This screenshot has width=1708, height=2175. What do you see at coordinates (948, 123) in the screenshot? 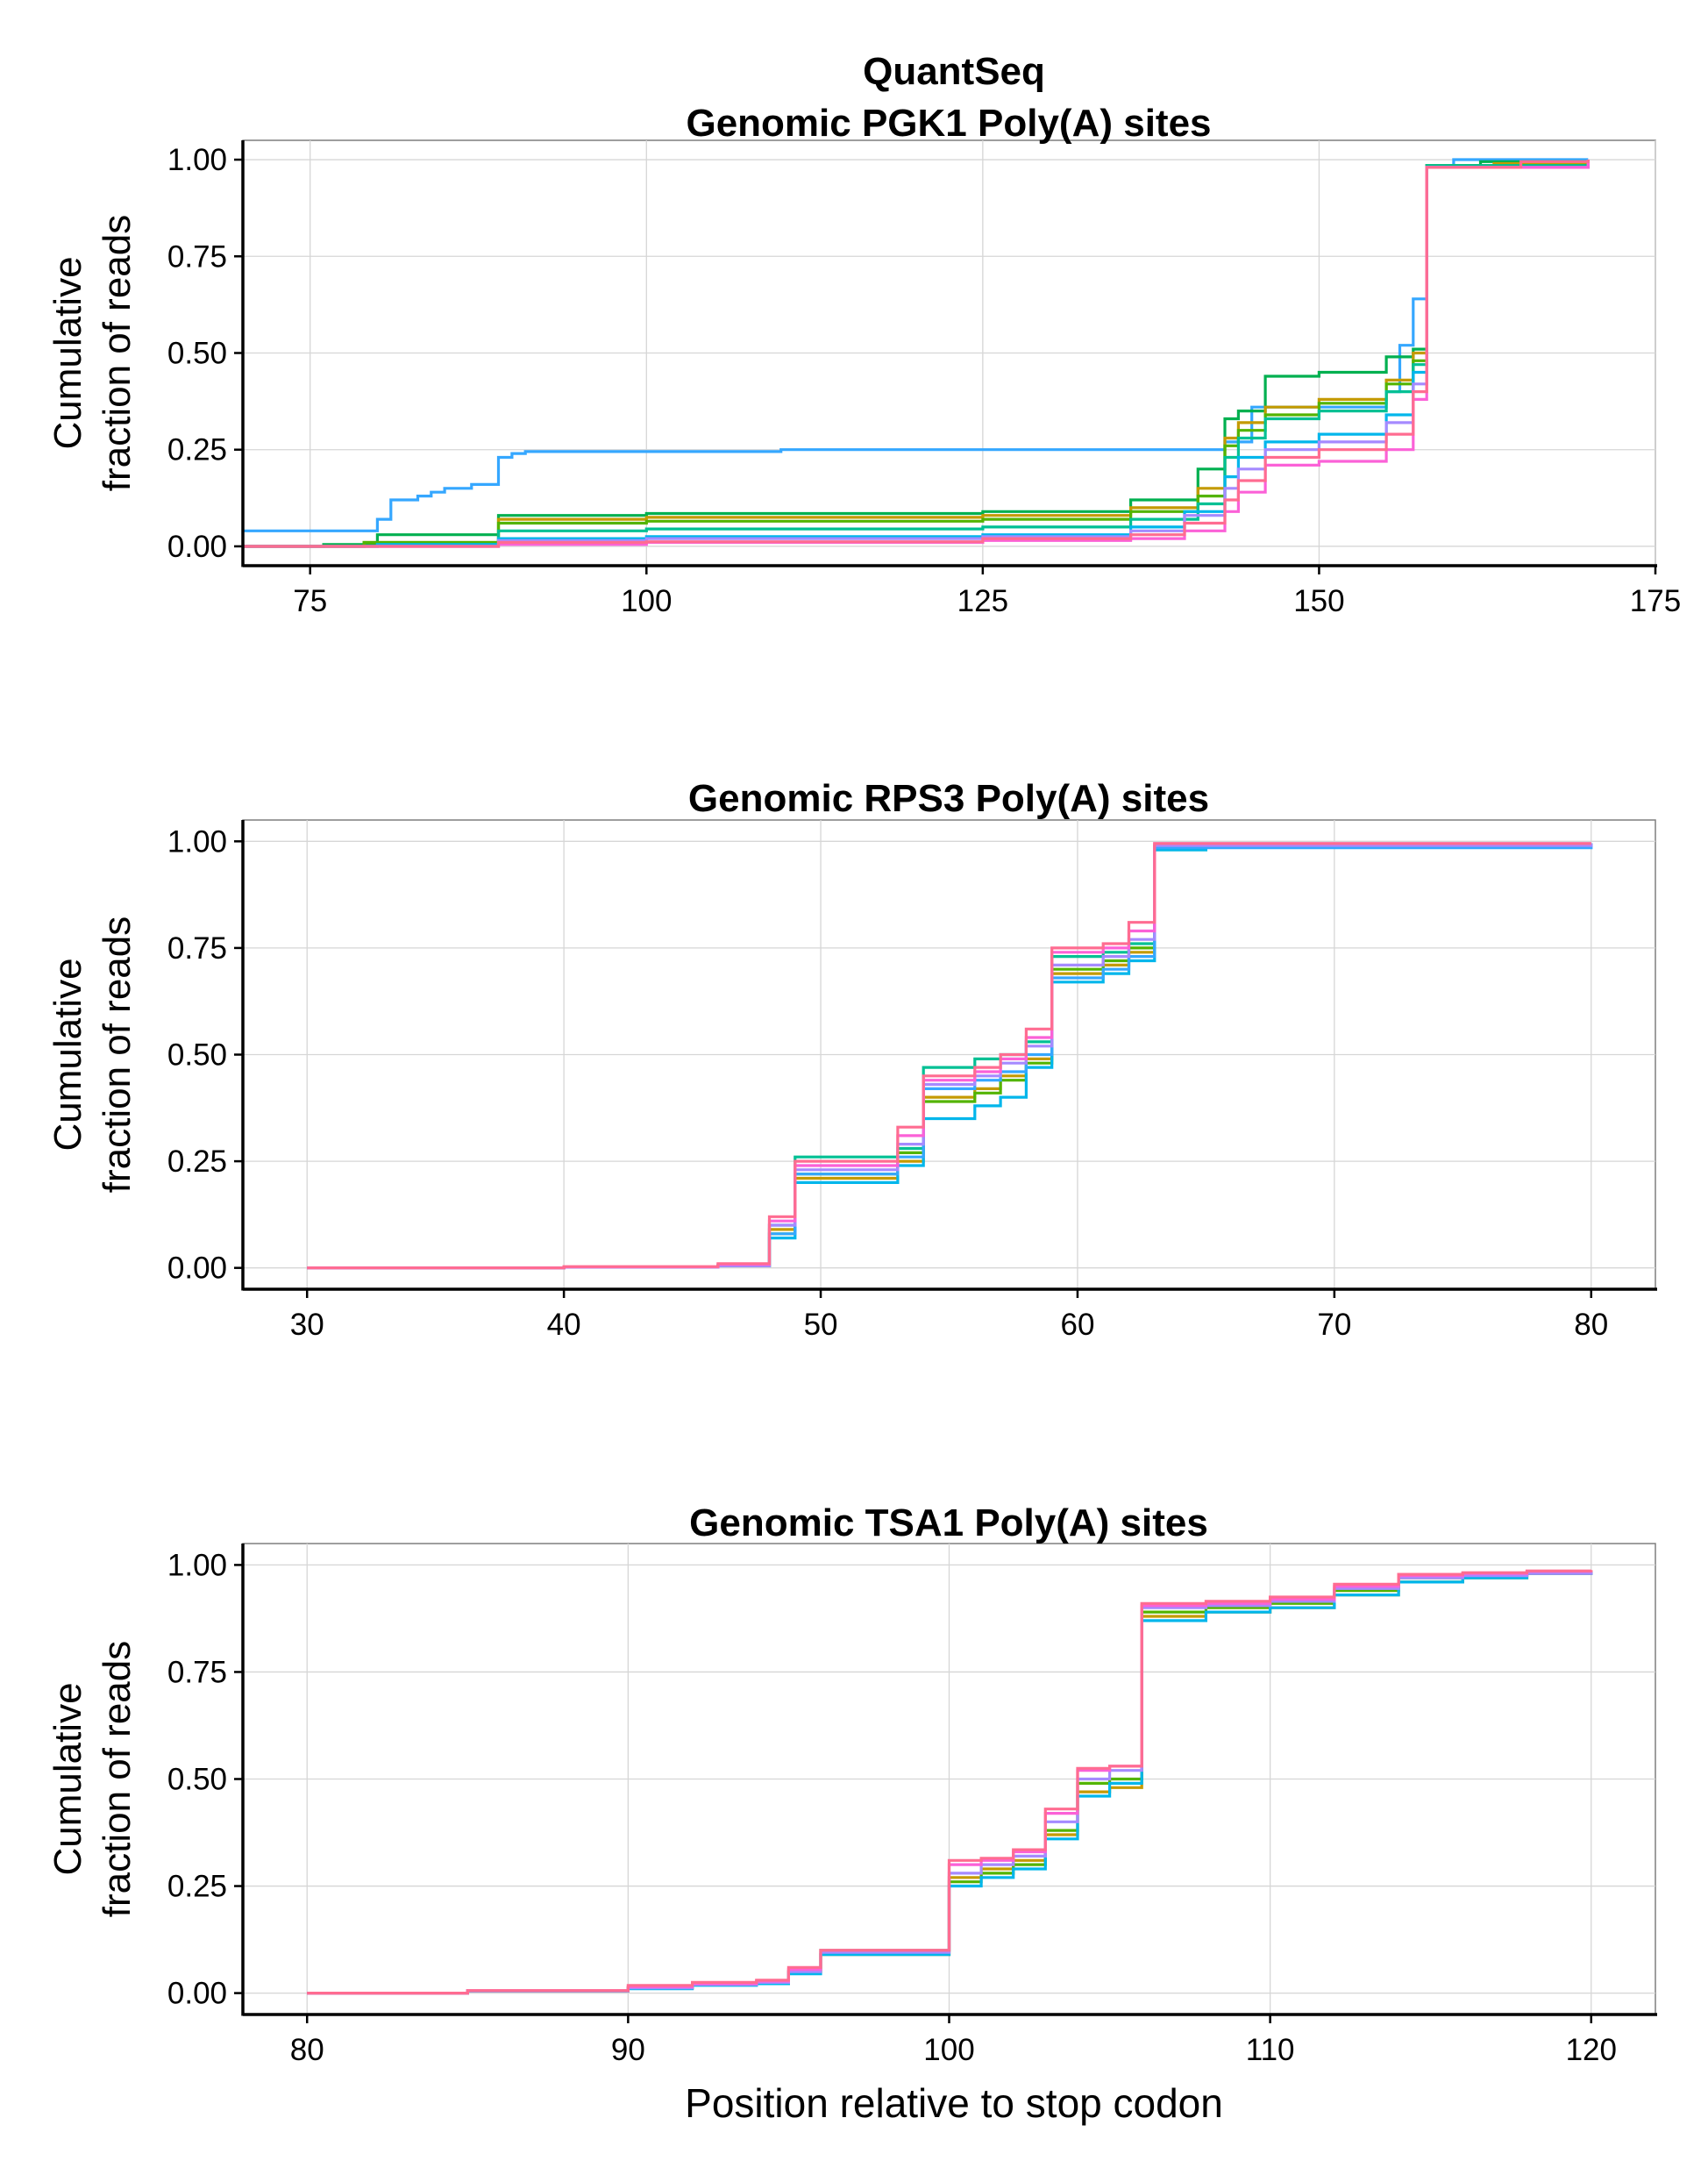
I see `panel-title: Genomic PGK1 Poly(A) sites` at bounding box center [948, 123].